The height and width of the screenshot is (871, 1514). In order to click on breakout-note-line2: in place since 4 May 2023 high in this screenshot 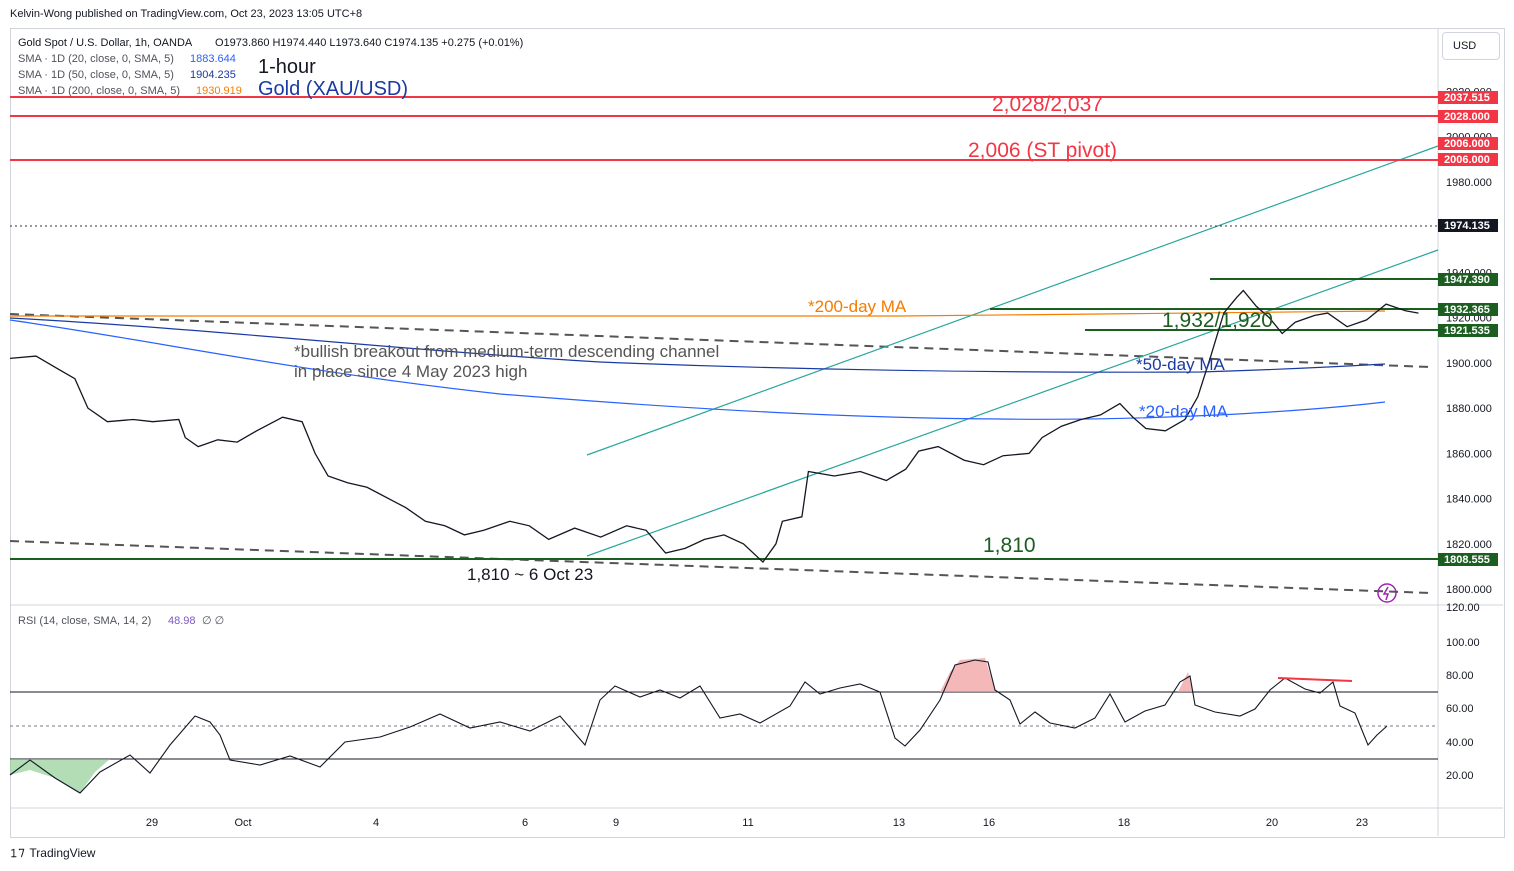, I will do `click(410, 371)`.